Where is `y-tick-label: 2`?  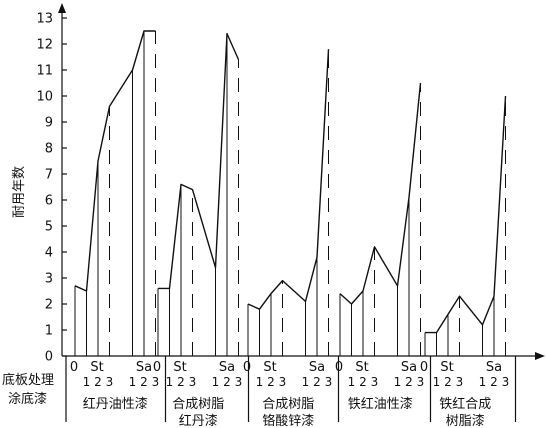
y-tick-label: 2 is located at coordinates (49, 305).